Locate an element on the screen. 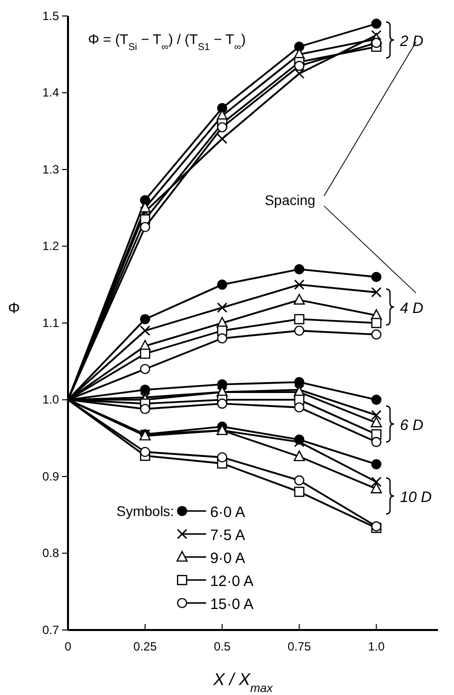 Image resolution: width=454 pixels, height=695 pixels. annotation: 6 D is located at coordinates (412, 425).